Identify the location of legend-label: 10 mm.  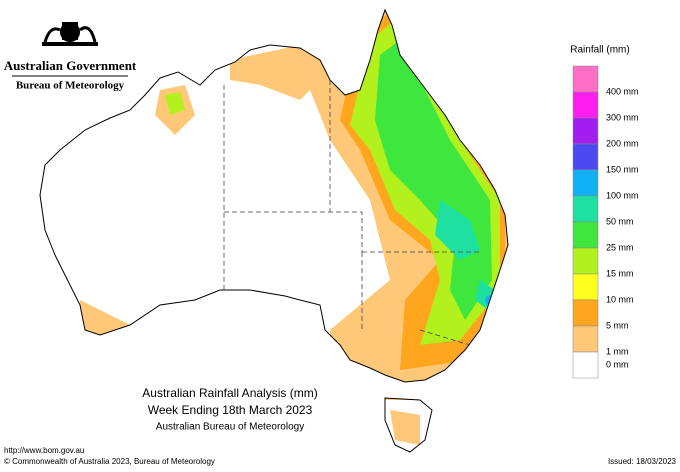
(620, 299).